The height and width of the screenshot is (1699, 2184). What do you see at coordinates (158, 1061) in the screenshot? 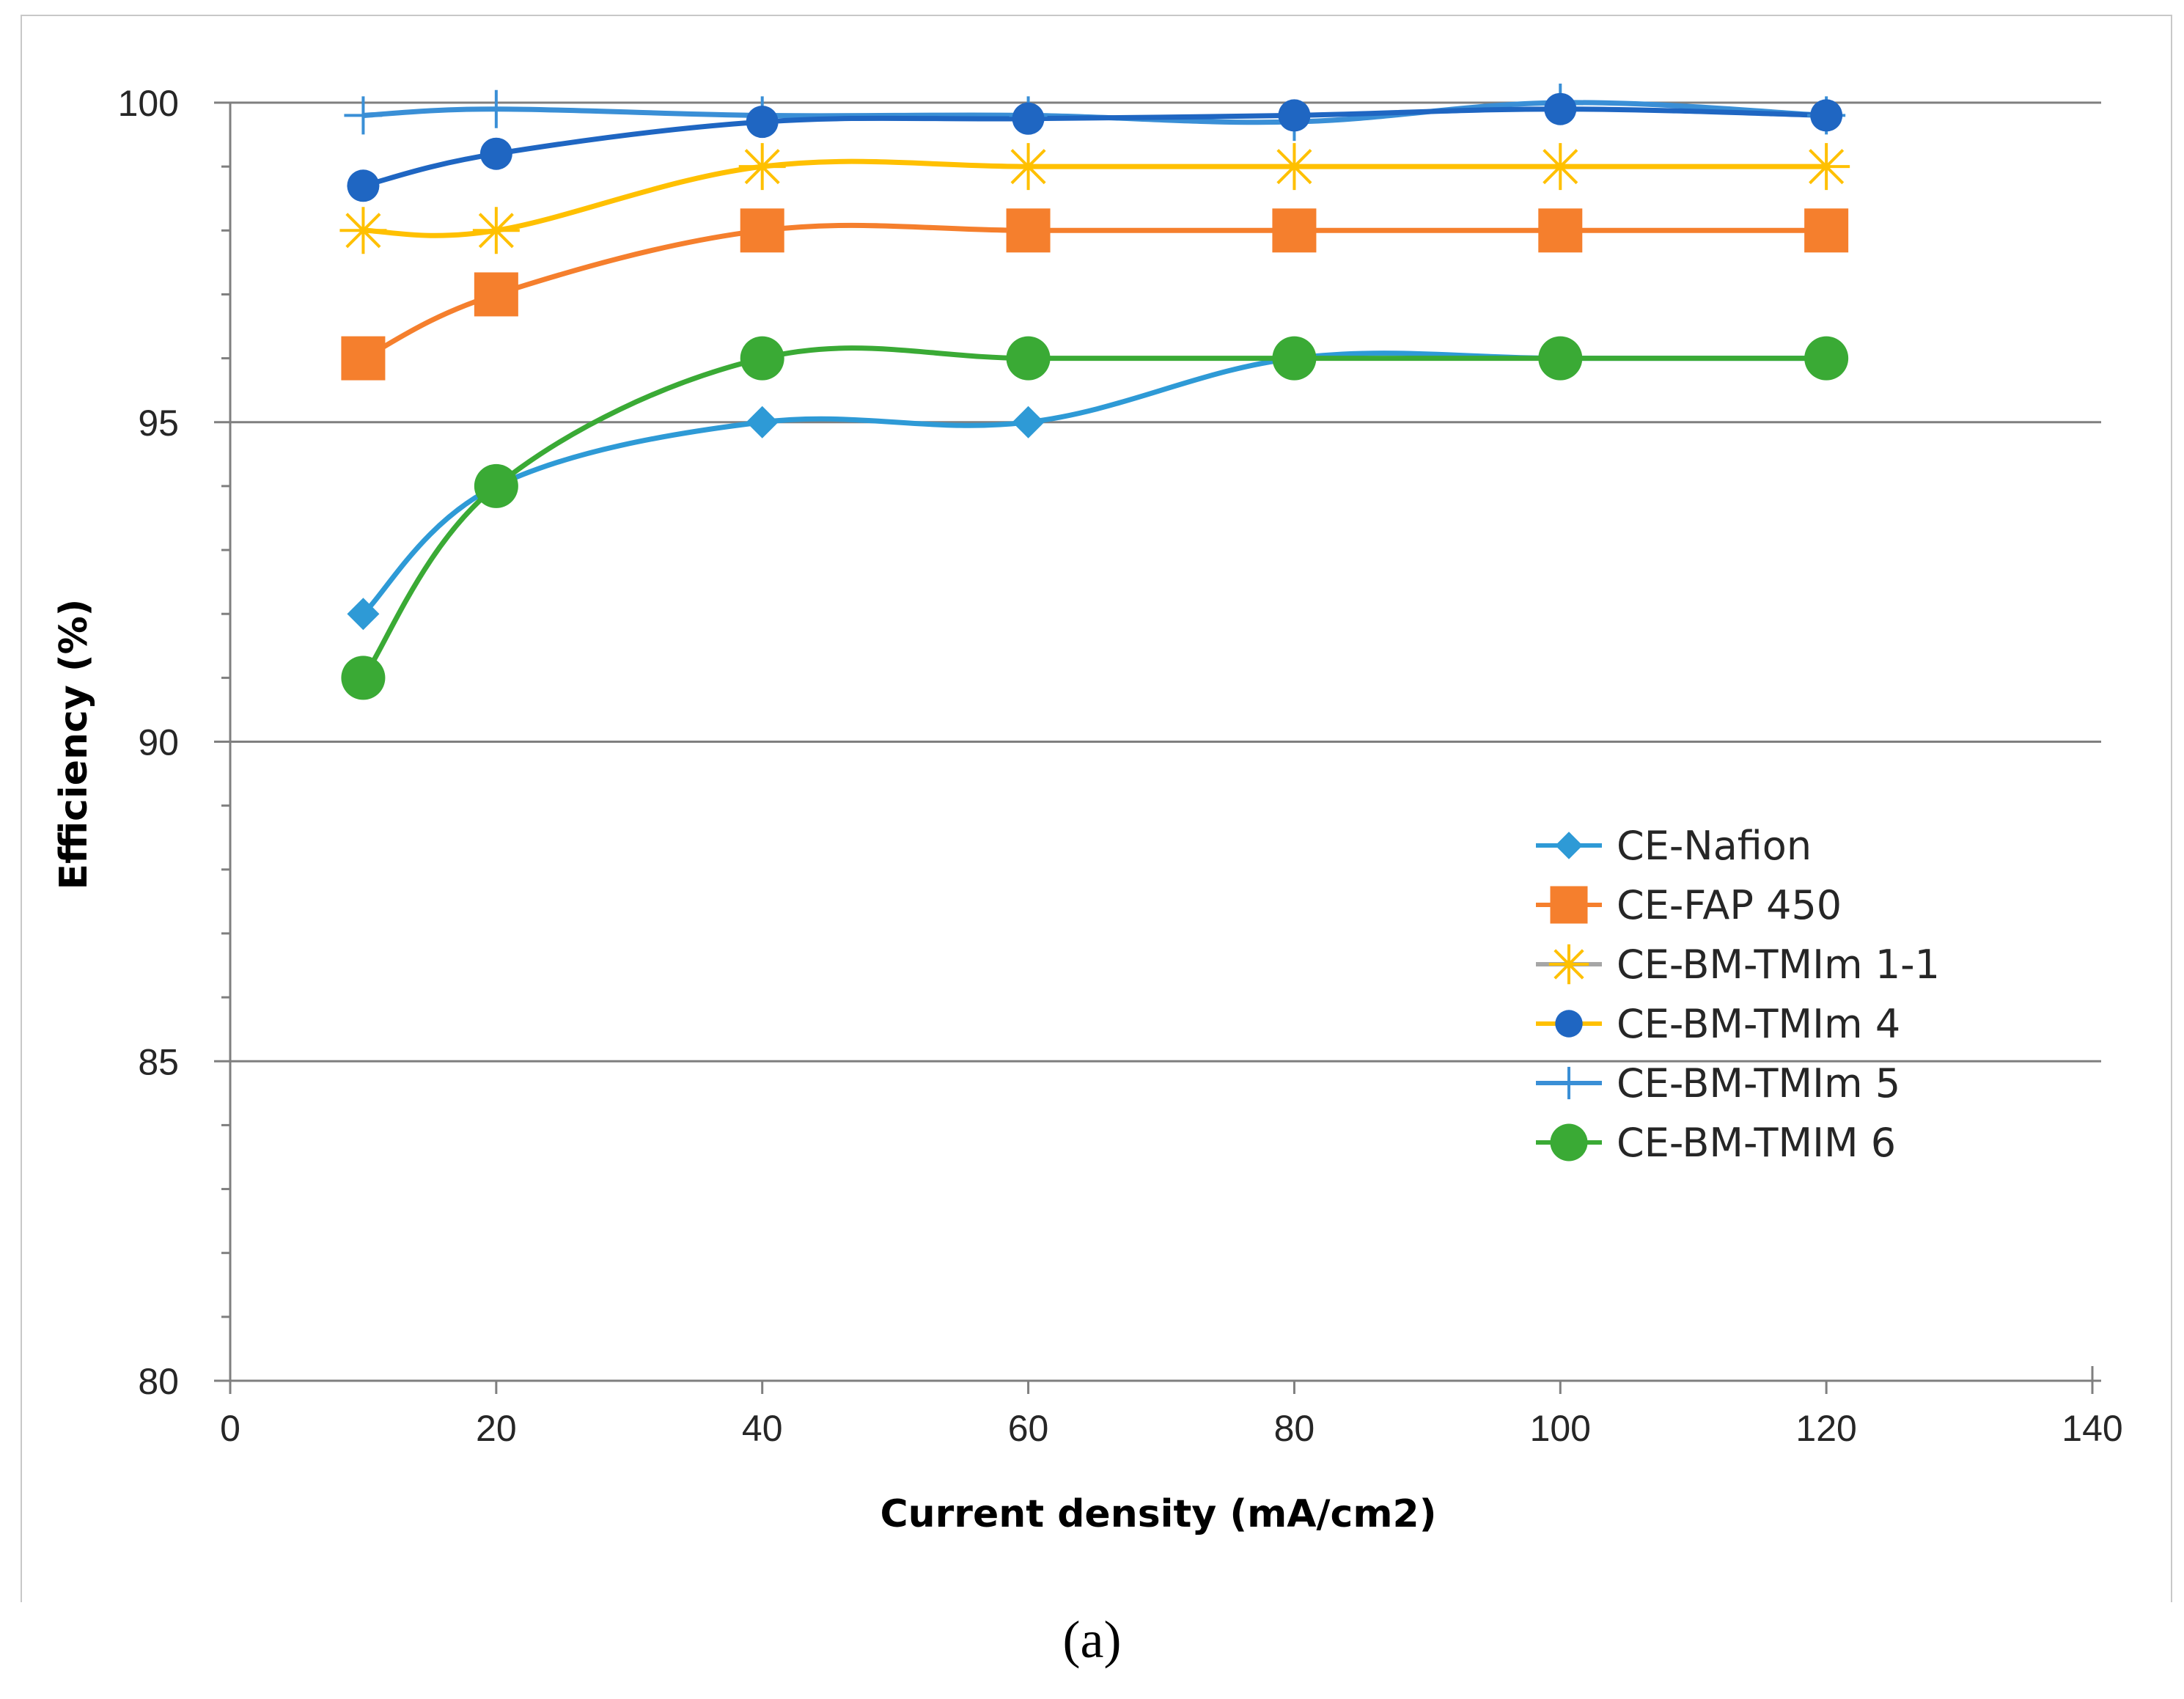
I see `y-tick-label-85: 85` at bounding box center [158, 1061].